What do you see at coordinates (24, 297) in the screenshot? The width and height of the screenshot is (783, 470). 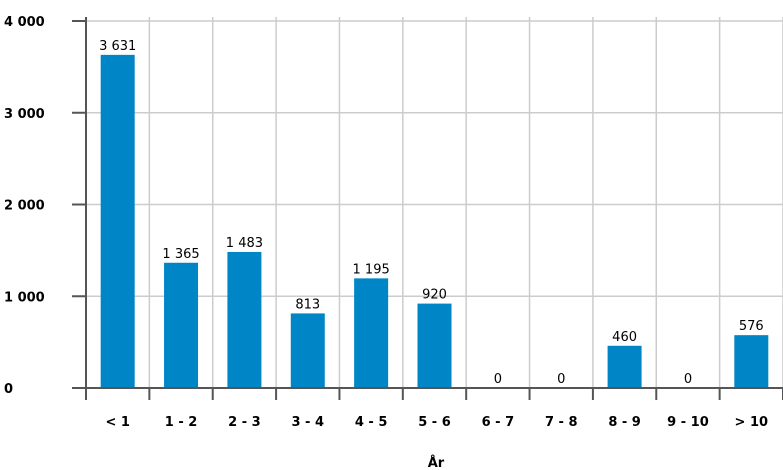 I see `y-tick-label: 1 000` at bounding box center [24, 297].